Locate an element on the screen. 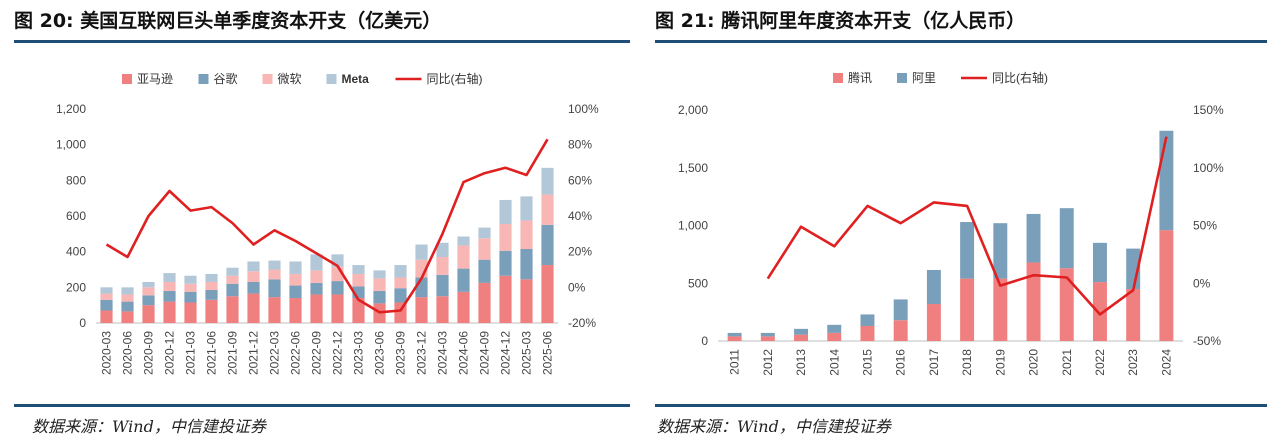 This screenshot has width=1280, height=446. y2-tick-label: 50% is located at coordinates (1205, 226).